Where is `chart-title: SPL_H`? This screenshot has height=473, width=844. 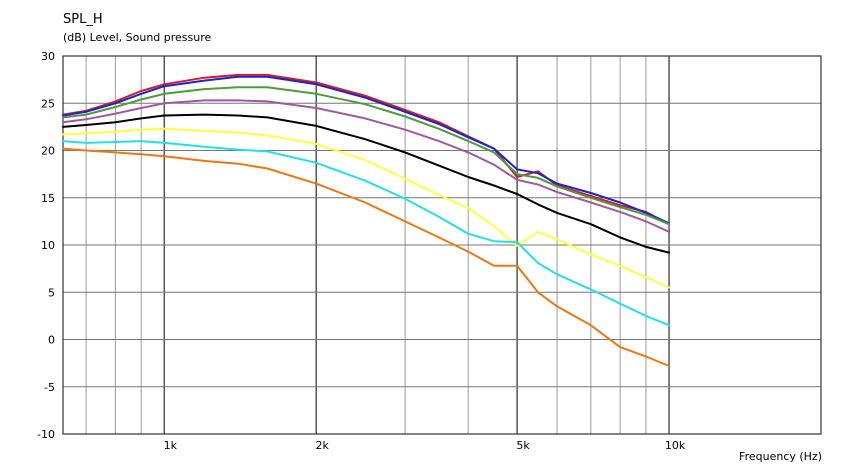 chart-title: SPL_H is located at coordinates (83, 19).